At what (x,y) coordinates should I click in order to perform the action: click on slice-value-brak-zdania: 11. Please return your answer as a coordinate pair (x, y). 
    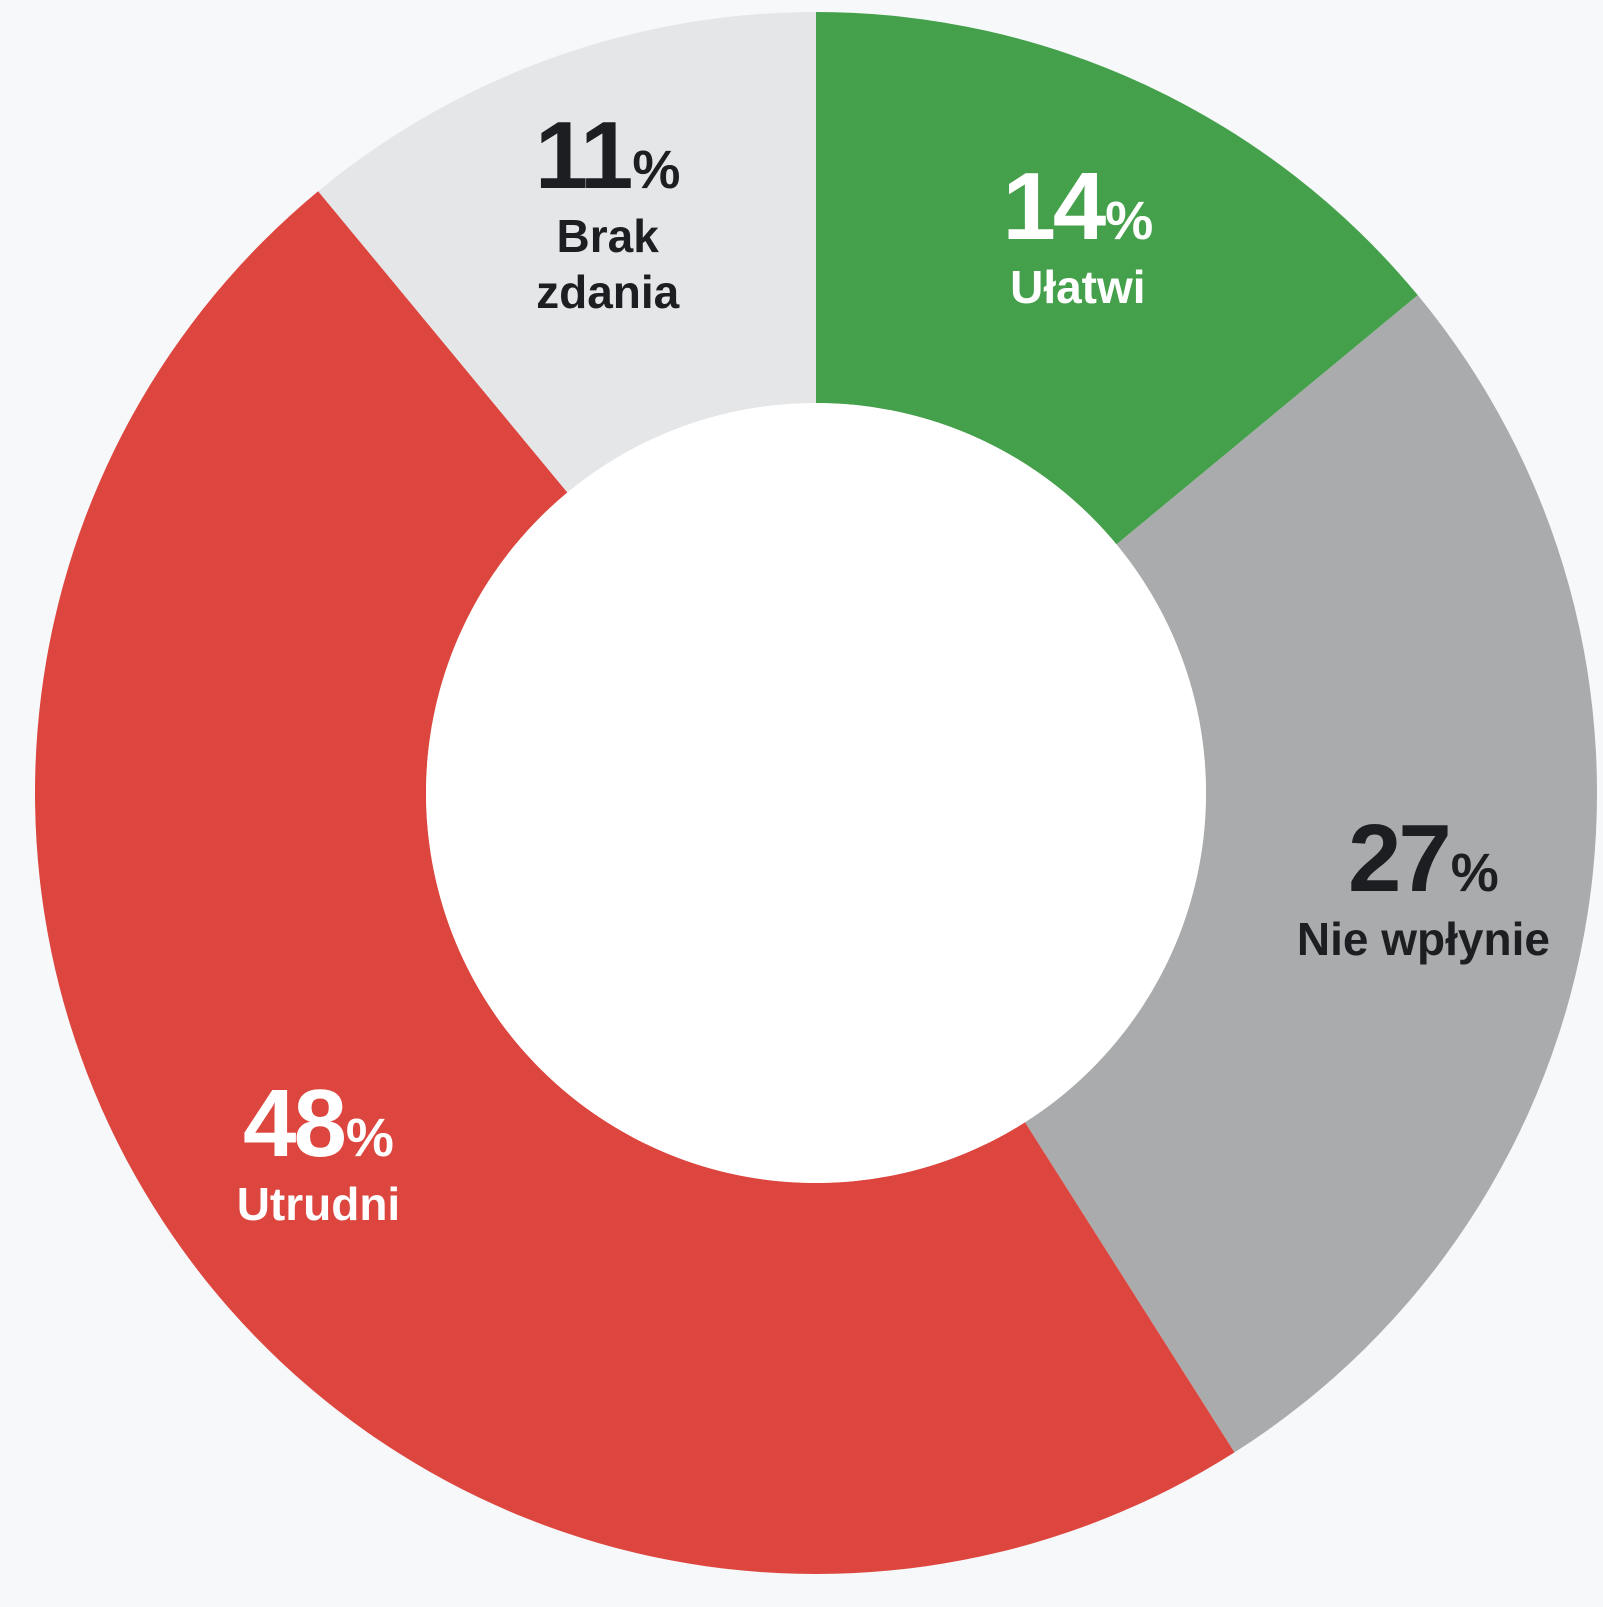
    Looking at the image, I should click on (583, 156).